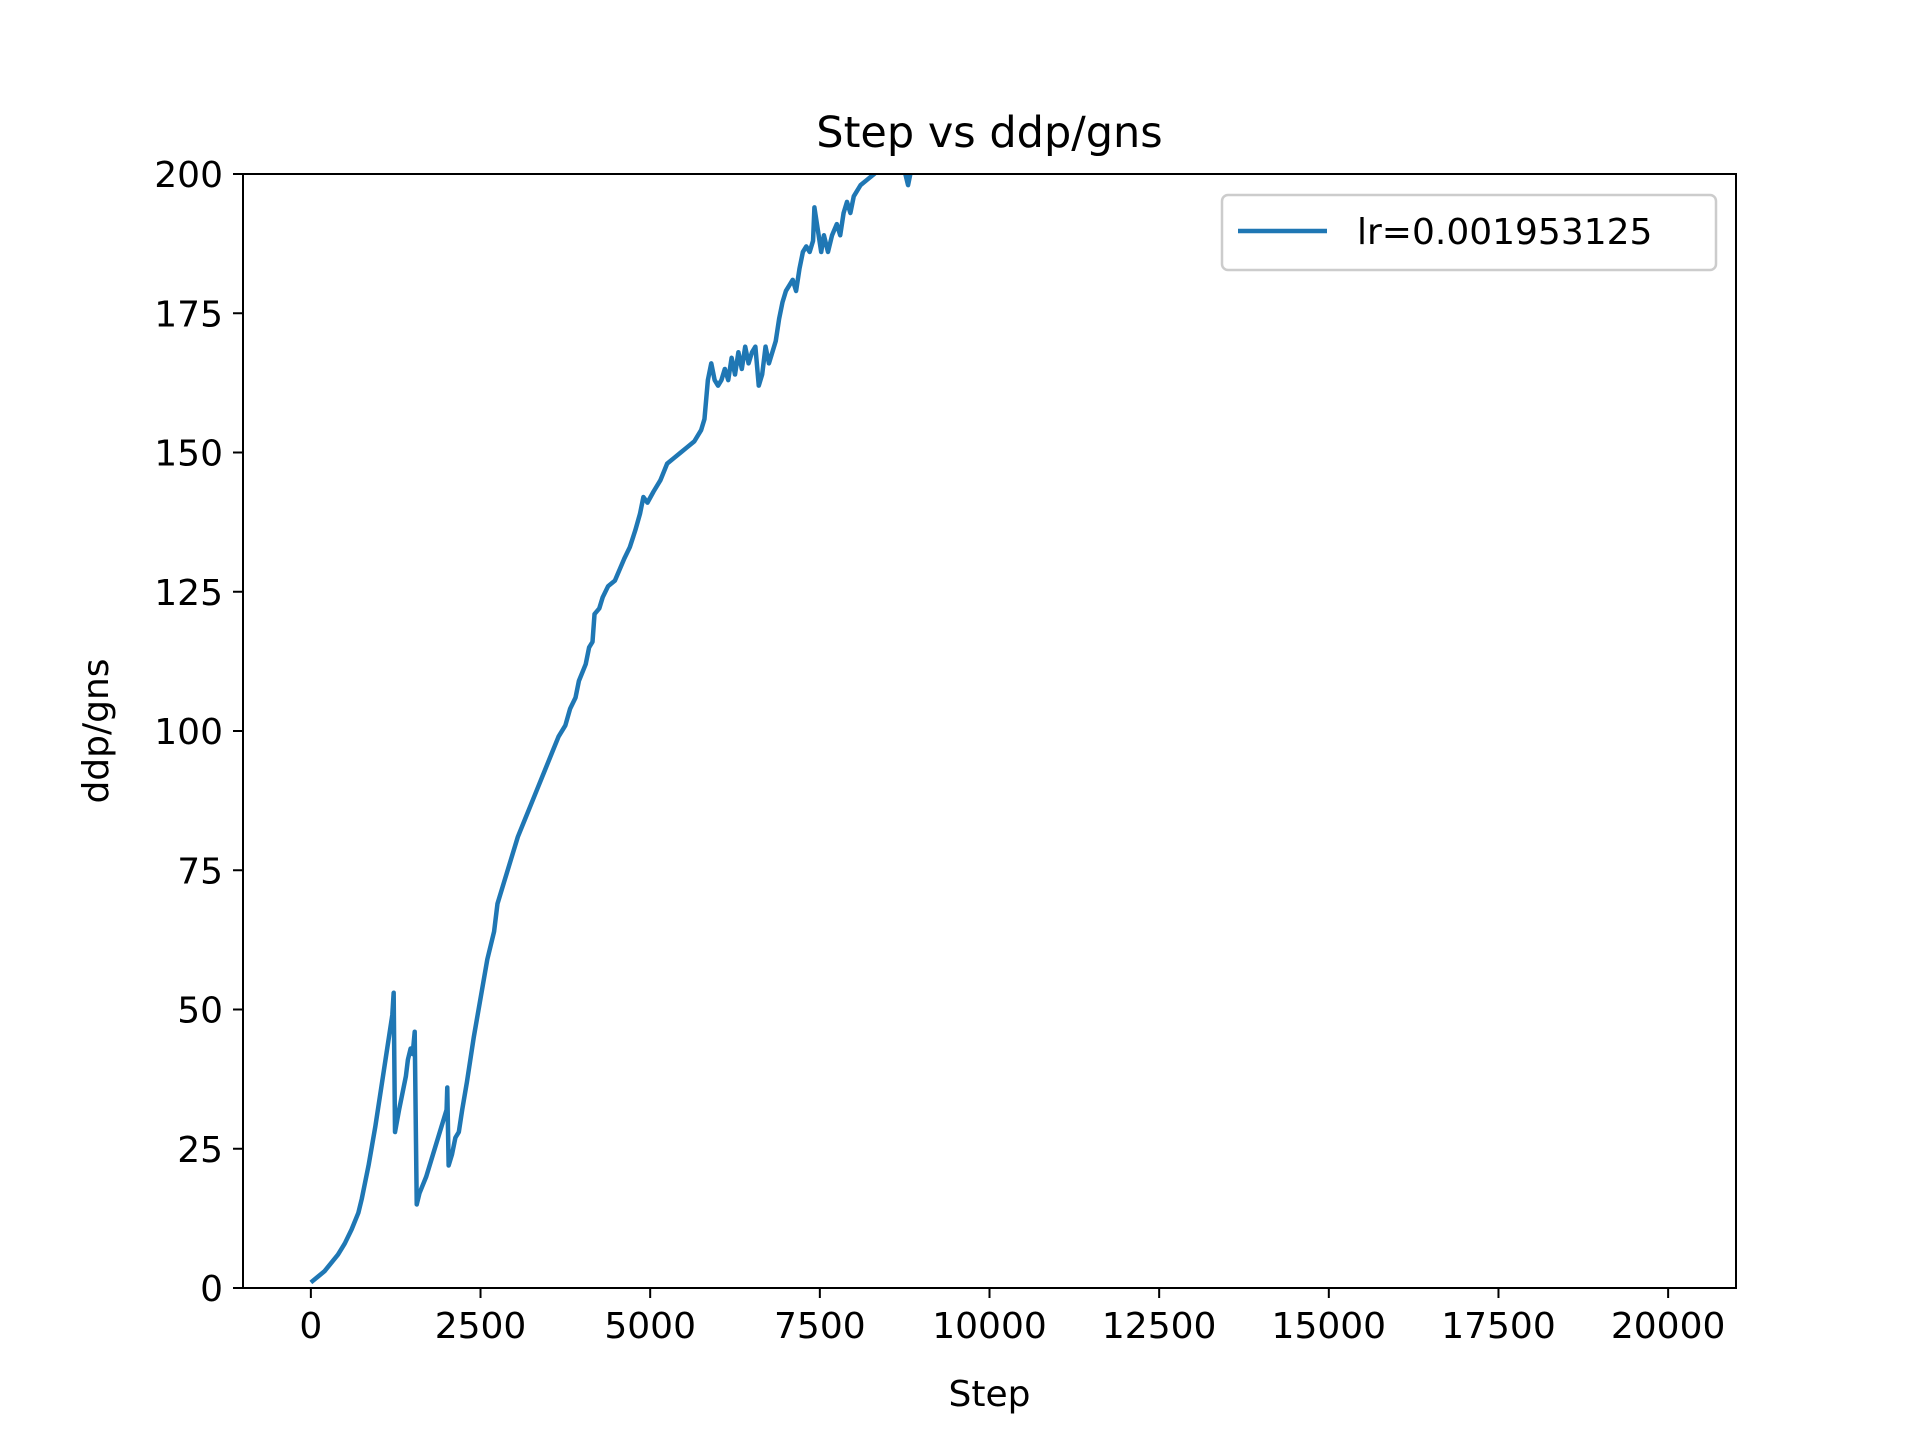 Image resolution: width=1920 pixels, height=1440 pixels. I want to click on x-tick-label: 2500, so click(481, 1326).